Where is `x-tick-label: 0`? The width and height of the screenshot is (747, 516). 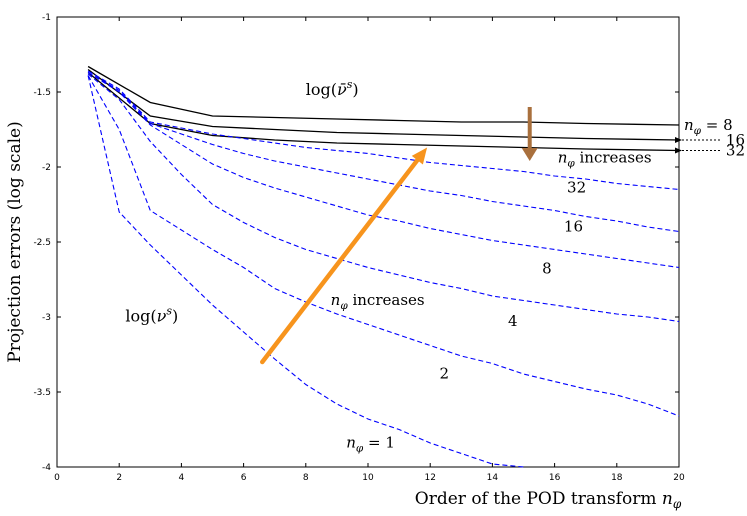 x-tick-label: 0 is located at coordinates (57, 478).